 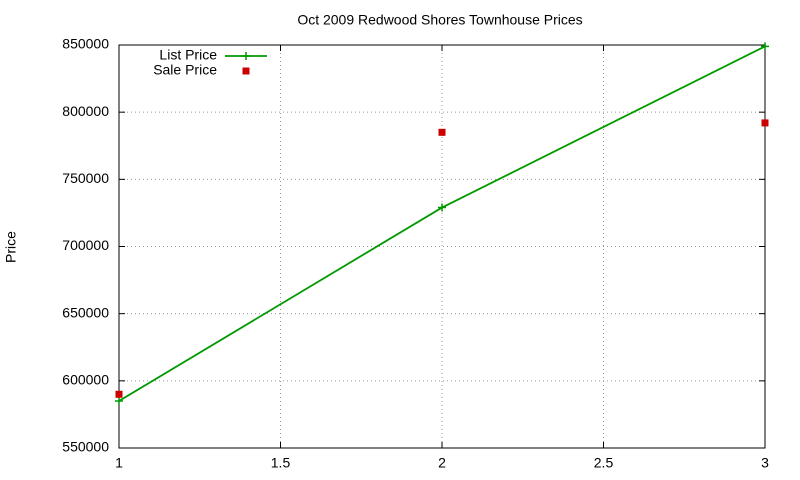 I want to click on y-tick-label: 750000, so click(x=85, y=178).